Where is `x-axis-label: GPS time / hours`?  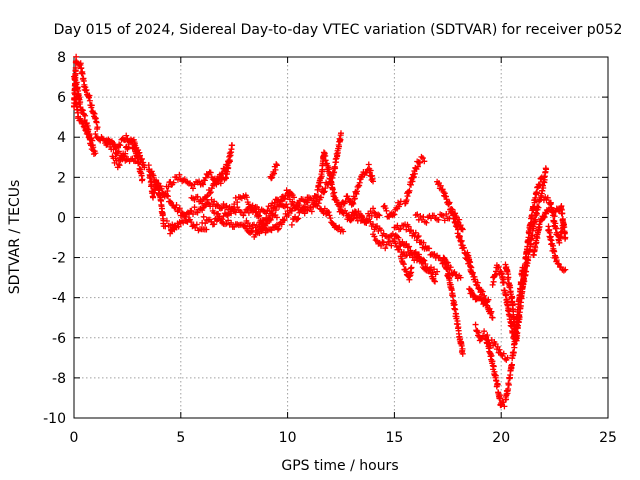
x-axis-label: GPS time / hours is located at coordinates (339, 466).